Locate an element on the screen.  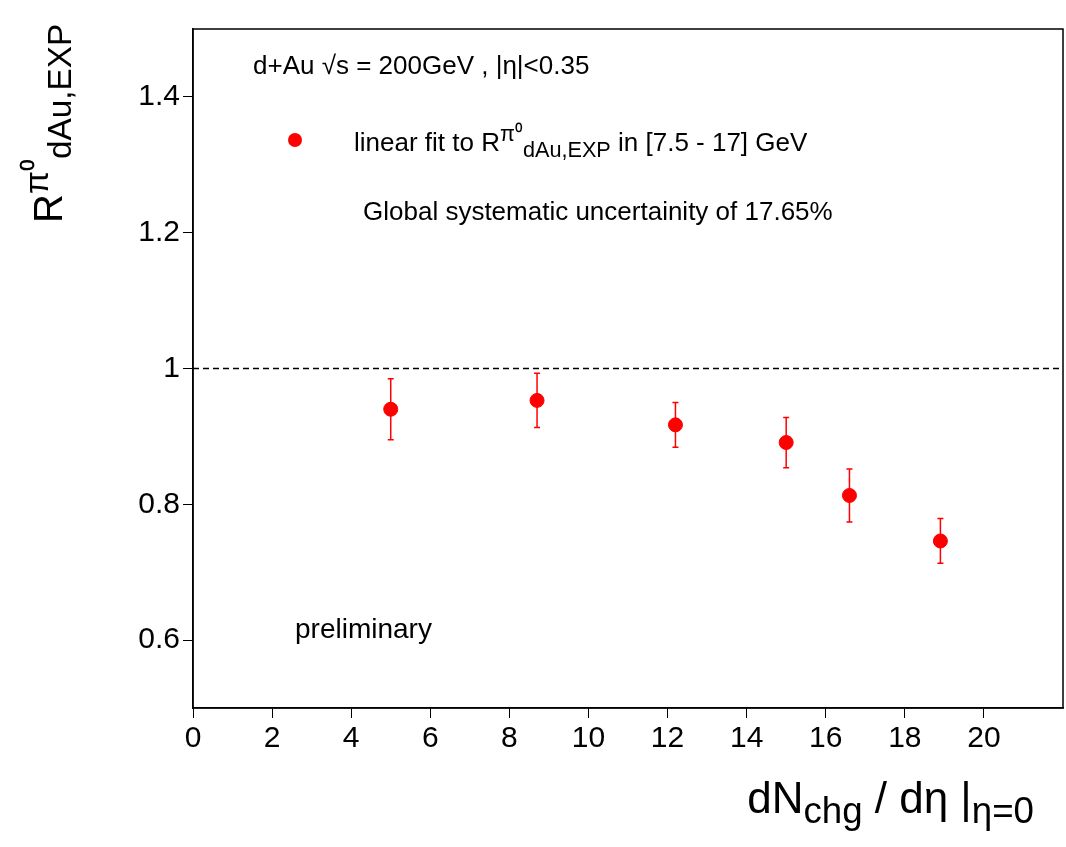
legend-label: linear fit to R$^{π⁰}$$_{dAu,EXP}$ in [7.5 - 17] GeV is located at coordinates (581, 141).